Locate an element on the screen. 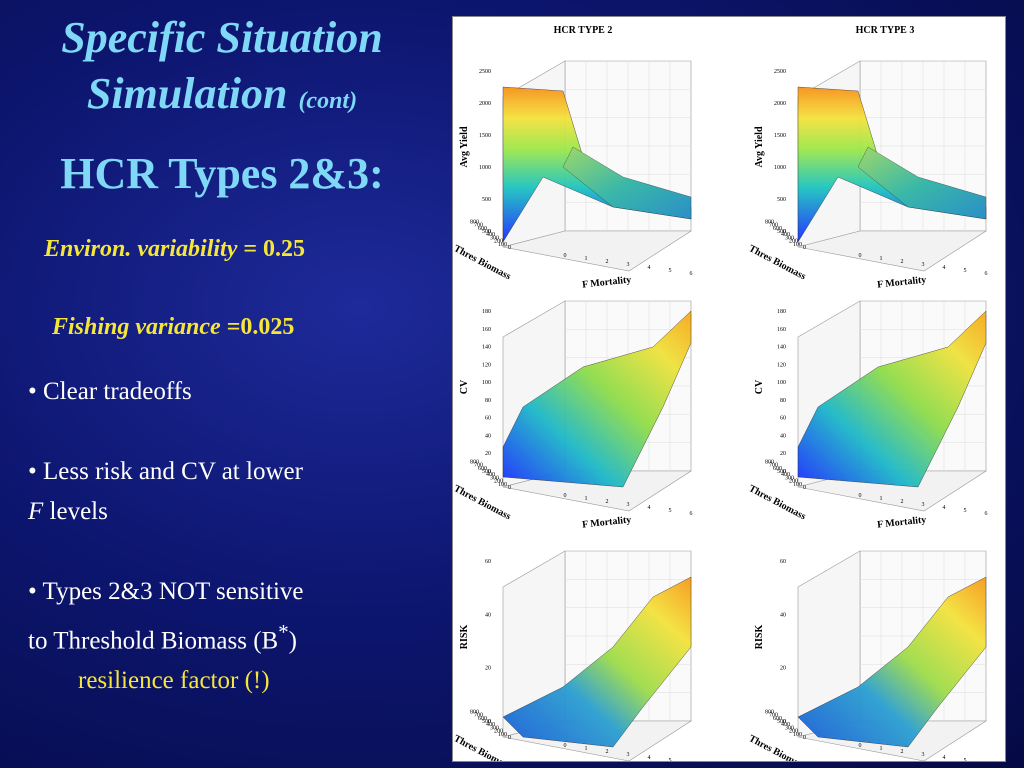 The width and height of the screenshot is (1024, 768). fishing-variance-value: =0.025 is located at coordinates (257, 327).